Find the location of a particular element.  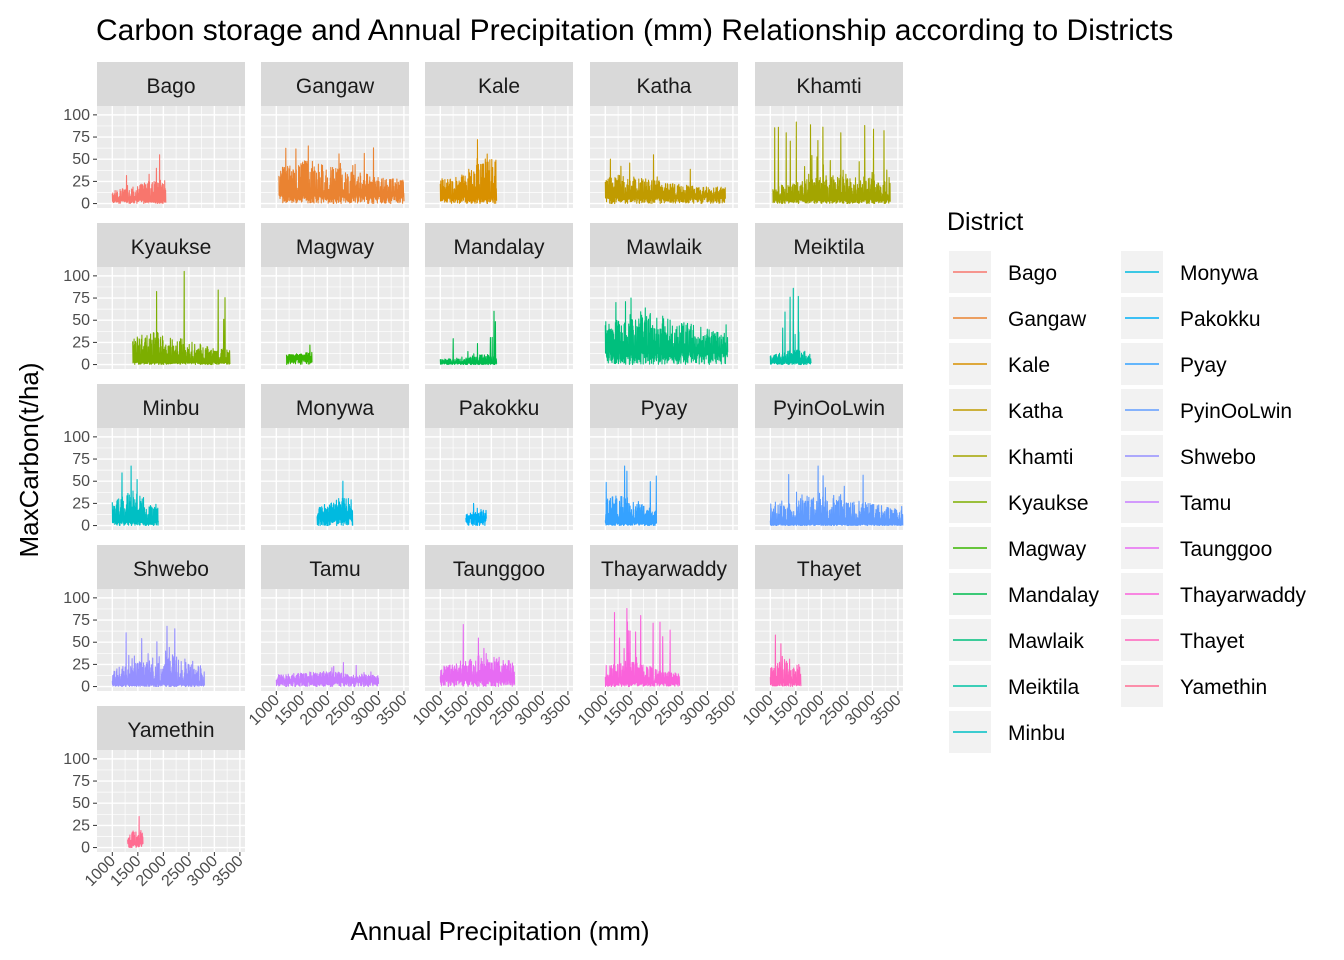

facet-label: Pakokku is located at coordinates (499, 408).